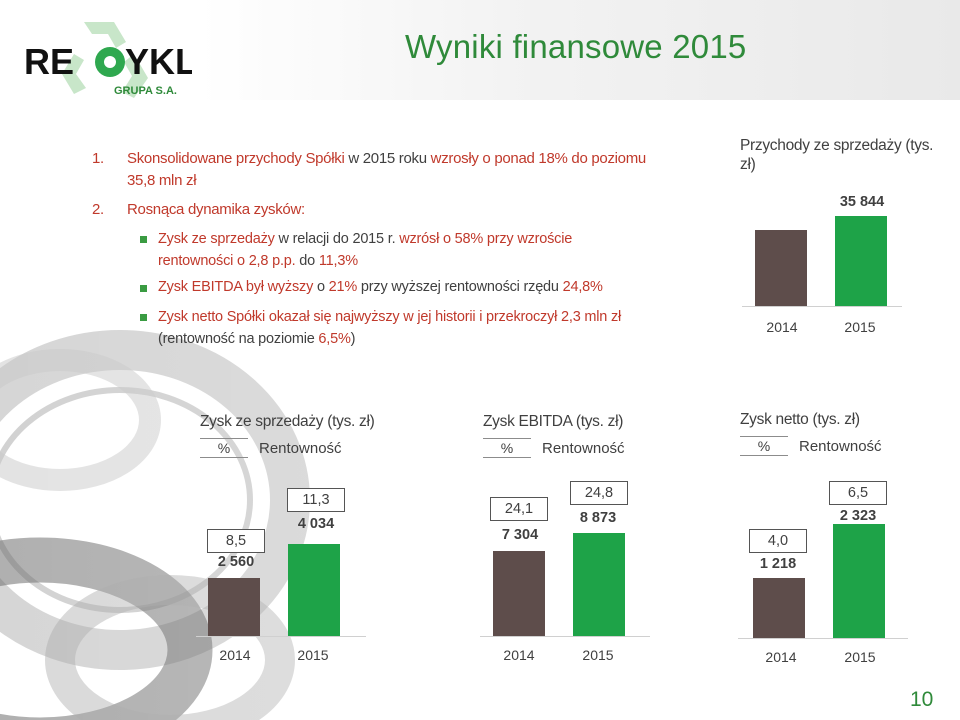  What do you see at coordinates (582, 287) in the screenshot?
I see `sub-bullet-2-part-e: 24,8%` at bounding box center [582, 287].